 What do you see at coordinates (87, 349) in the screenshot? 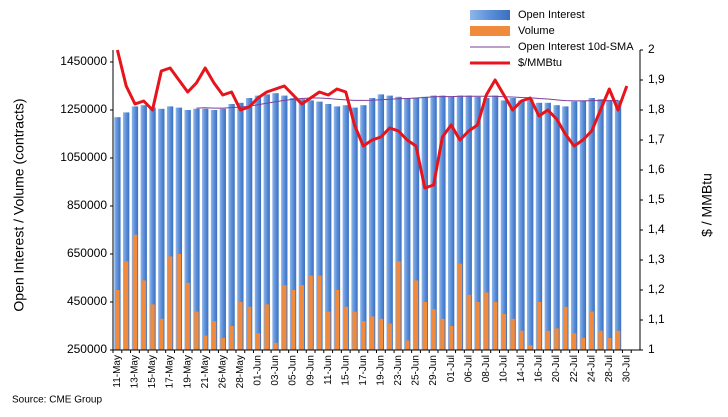
I see `y-tick-label: 250000` at bounding box center [87, 349].